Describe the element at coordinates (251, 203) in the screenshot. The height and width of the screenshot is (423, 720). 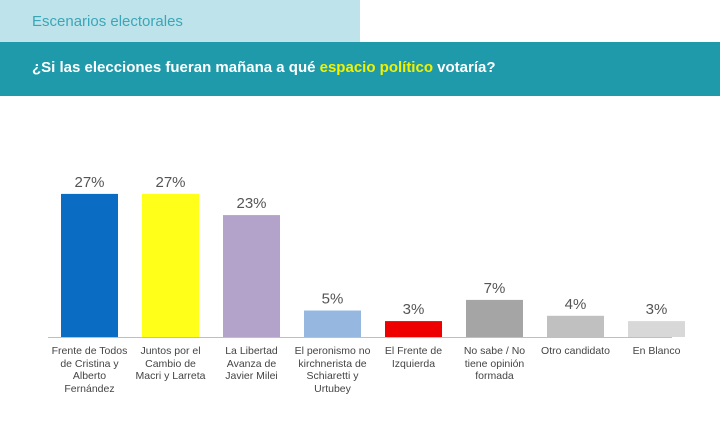
I see `bar-value-label: 23%` at that location.